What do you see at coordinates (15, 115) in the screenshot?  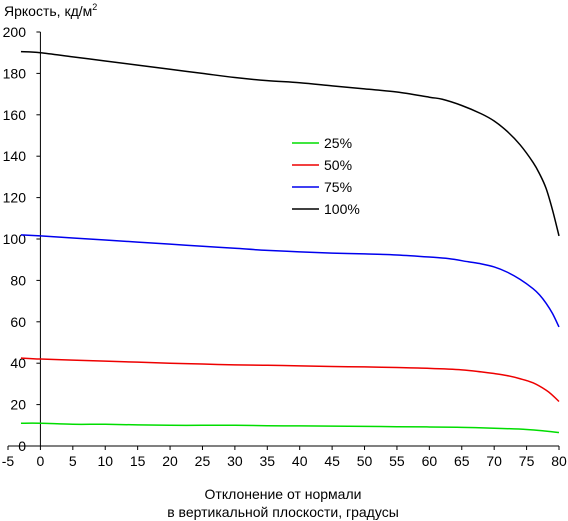 I see `y-tick-label: 160` at bounding box center [15, 115].